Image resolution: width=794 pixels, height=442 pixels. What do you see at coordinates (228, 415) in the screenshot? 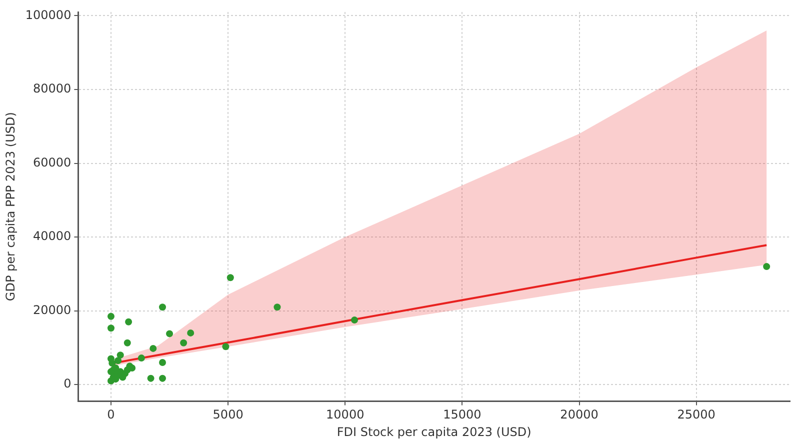
I see `x-tick-label: 5000` at bounding box center [228, 415].